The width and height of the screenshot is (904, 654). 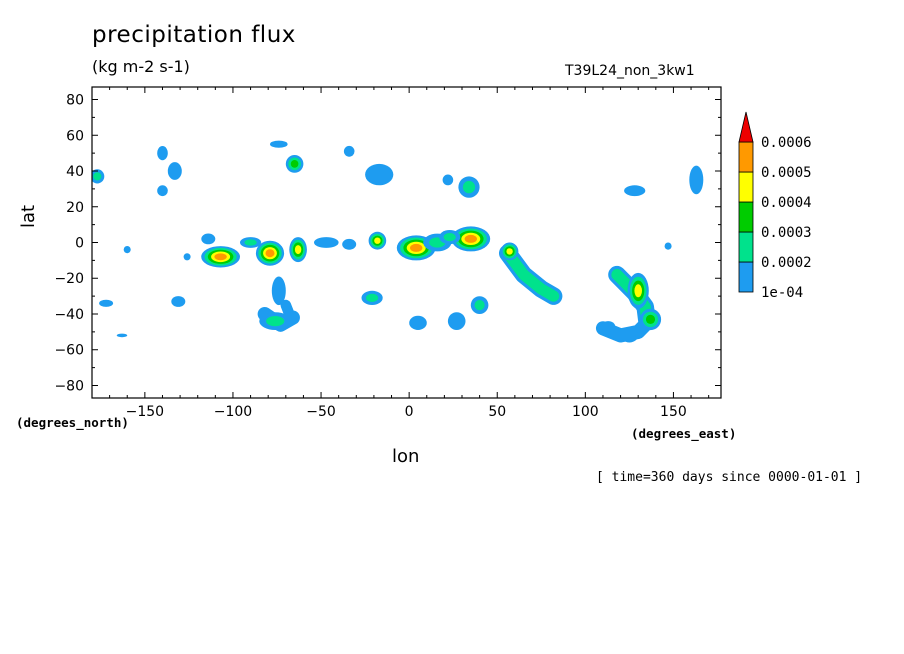 I want to click on colorbar-label: 0.0006, so click(x=786, y=143).